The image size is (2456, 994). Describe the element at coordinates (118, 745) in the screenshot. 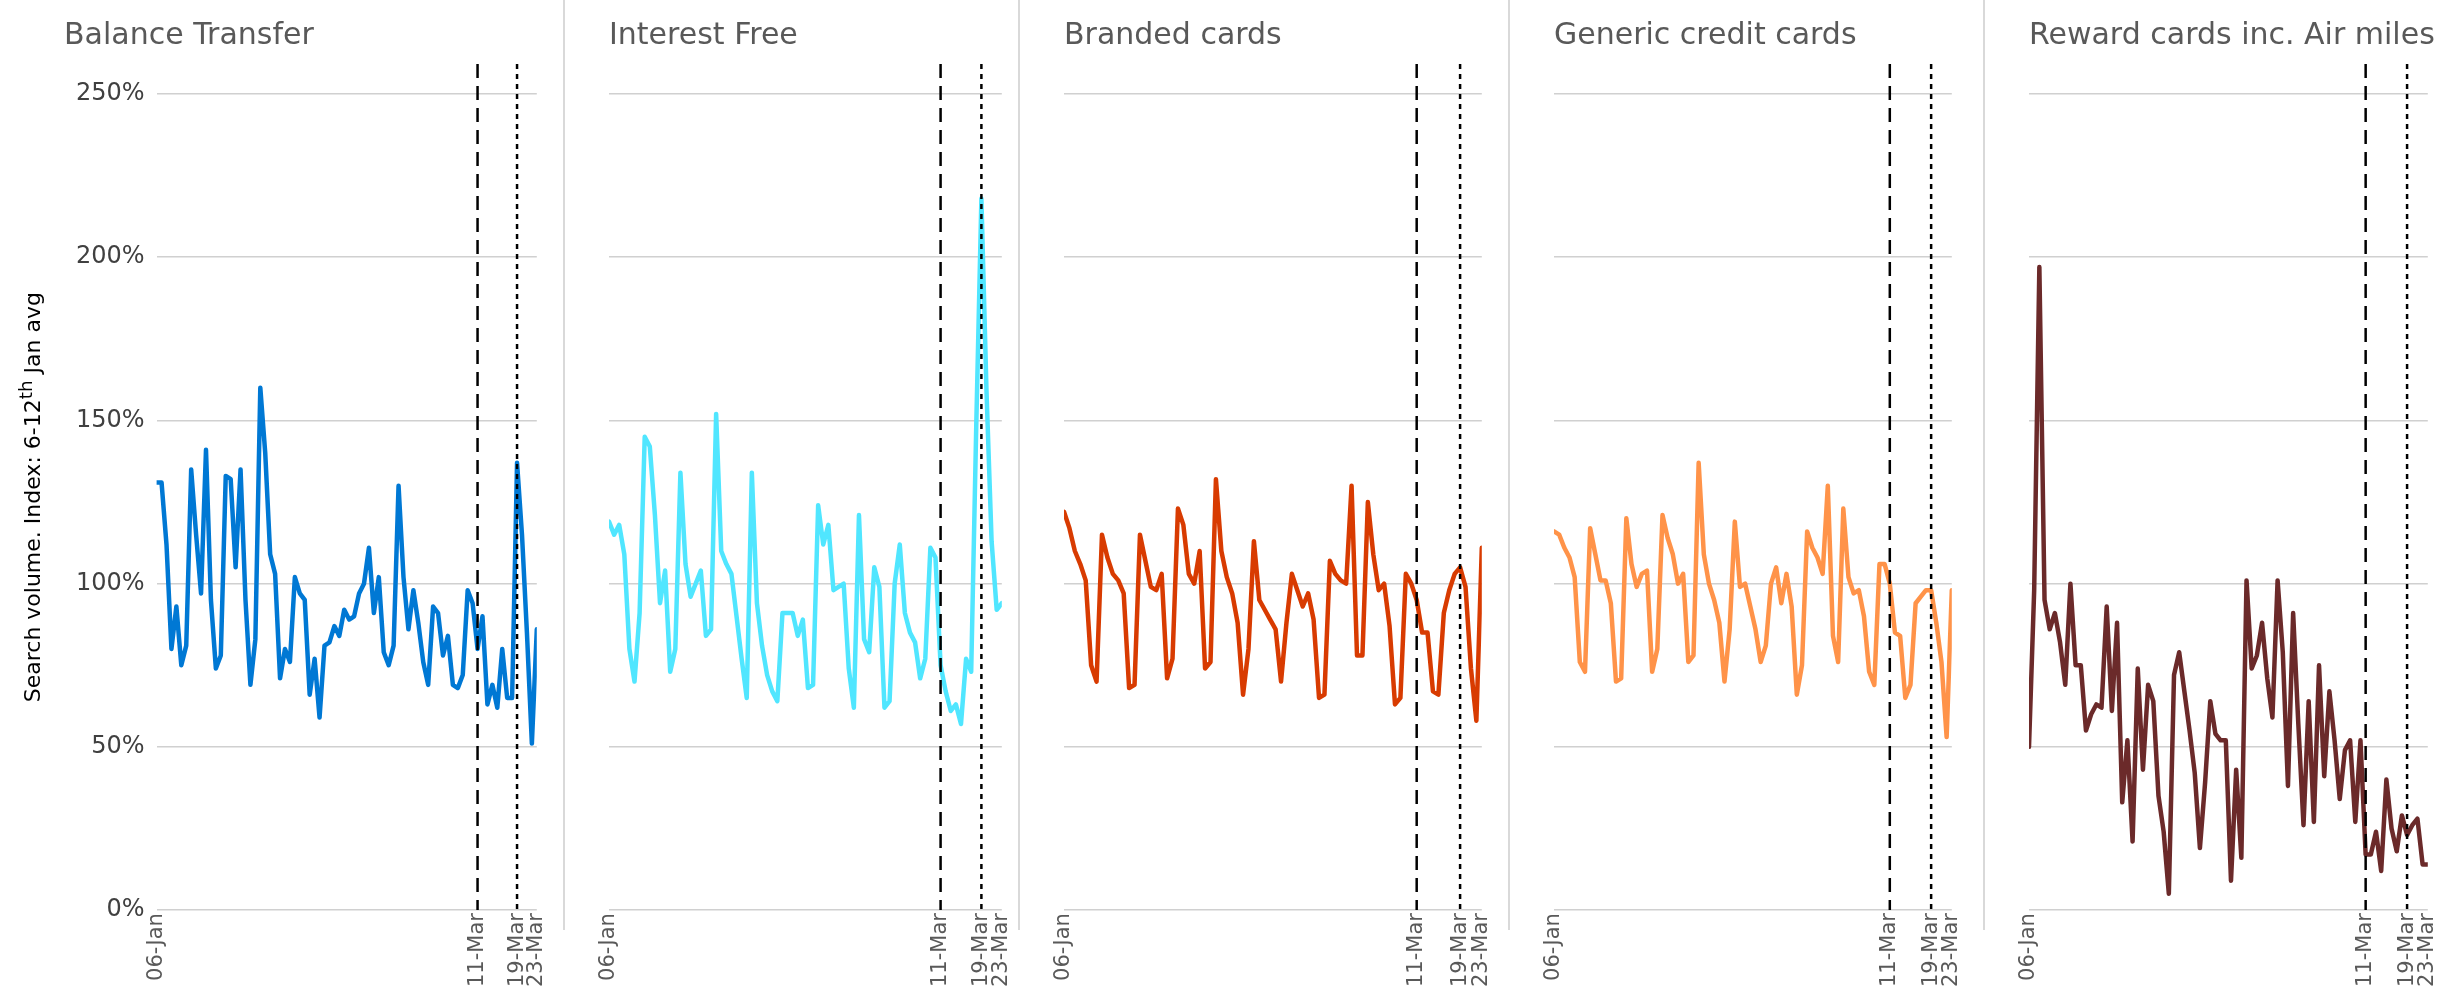

I see `y-tick-label: 50%` at that location.